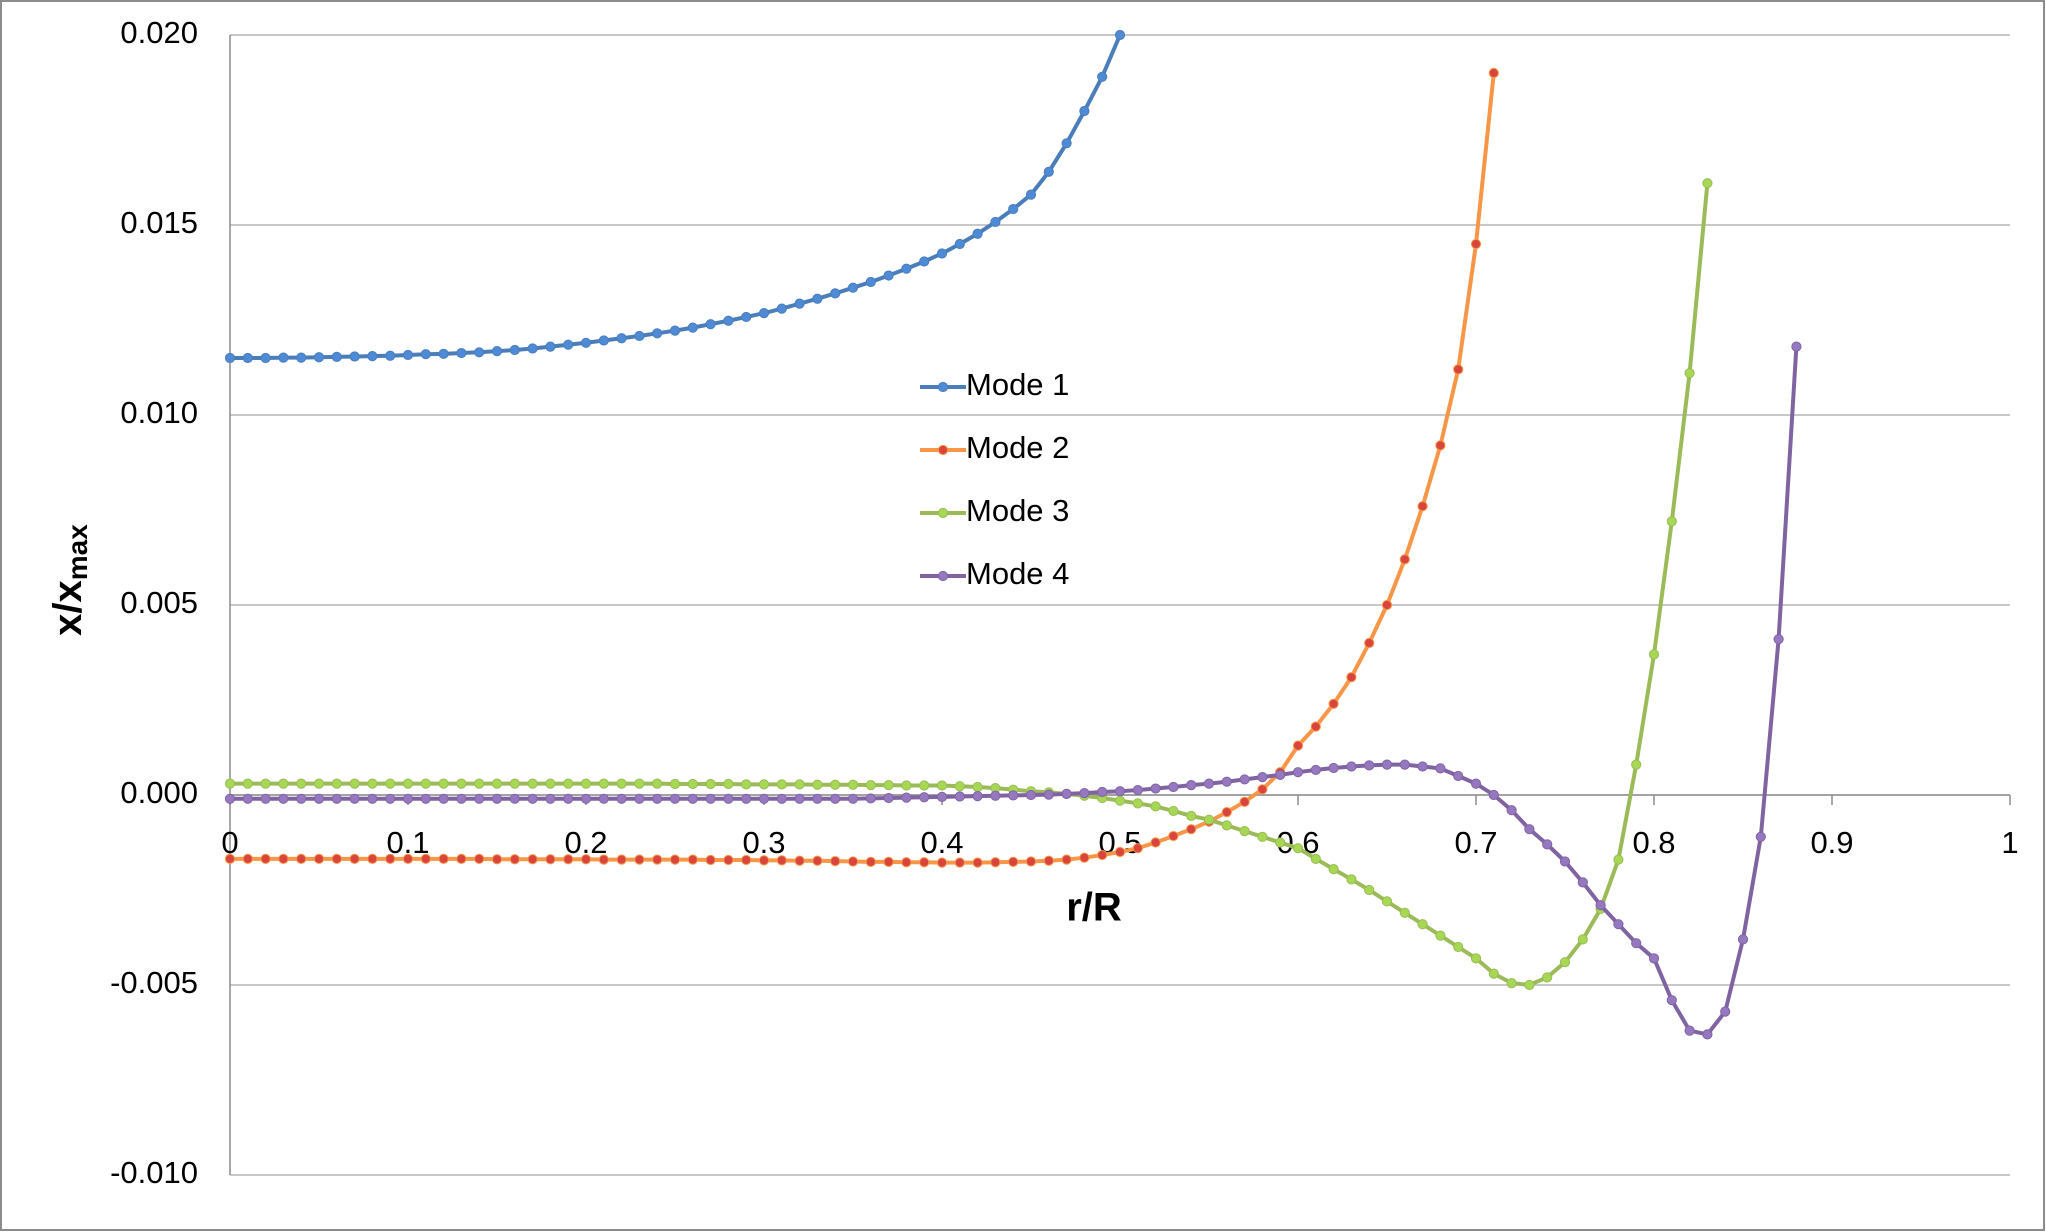 The height and width of the screenshot is (1232, 2046). I want to click on x-tick-label: 0.9, so click(1831, 842).